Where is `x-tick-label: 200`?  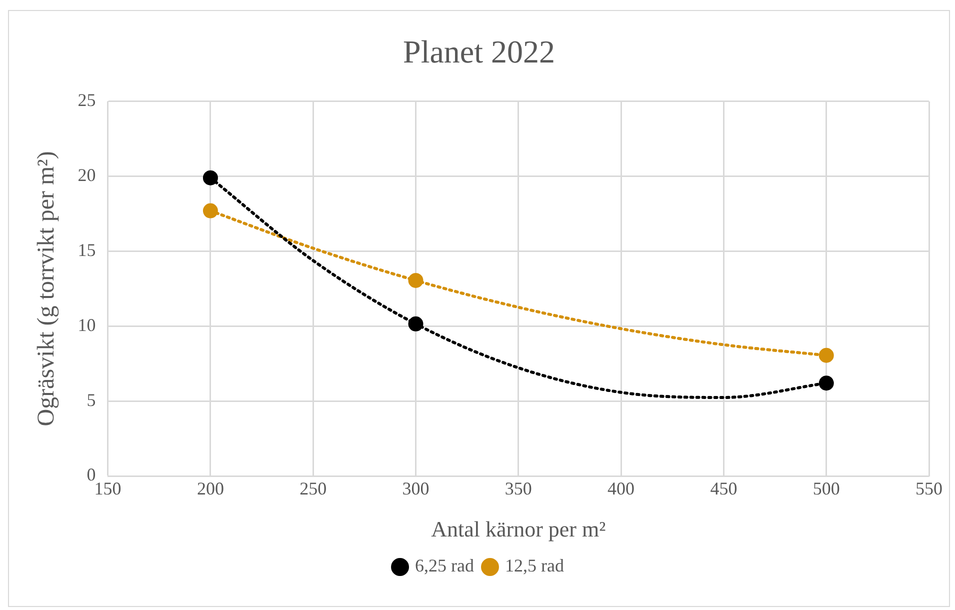
x-tick-label: 200 is located at coordinates (210, 488).